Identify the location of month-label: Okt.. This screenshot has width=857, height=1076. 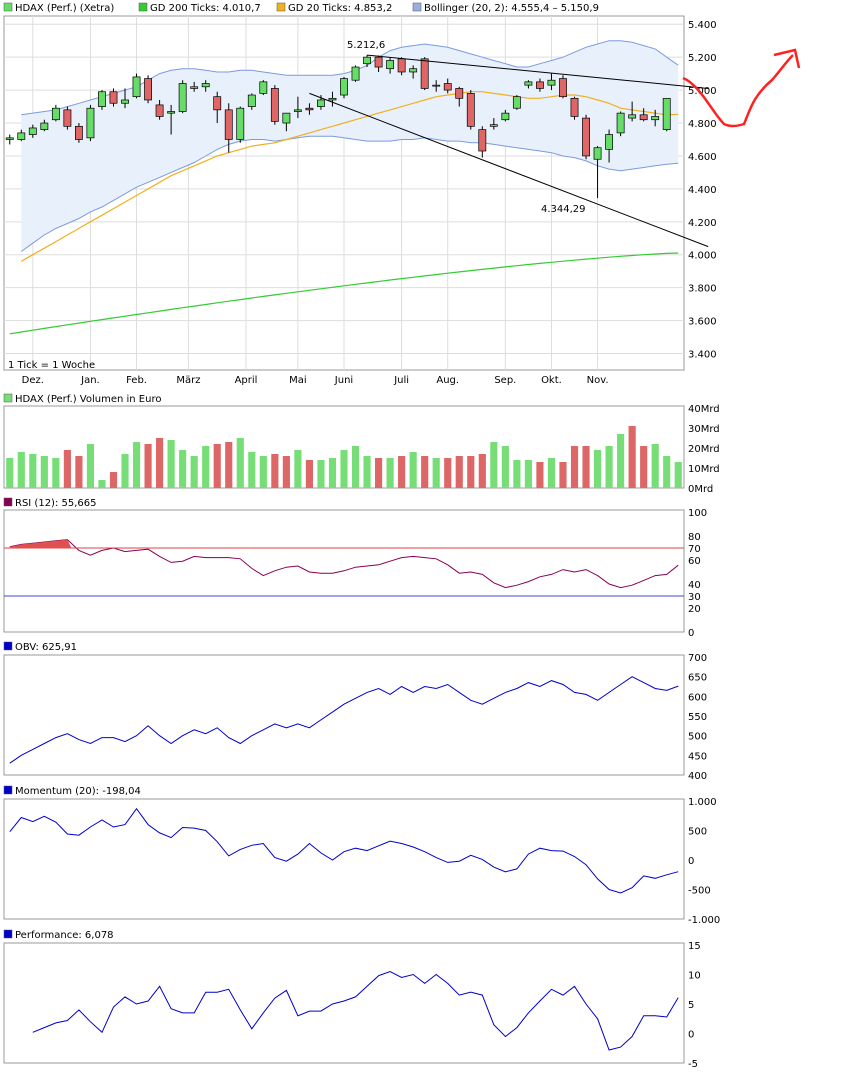
(551, 380).